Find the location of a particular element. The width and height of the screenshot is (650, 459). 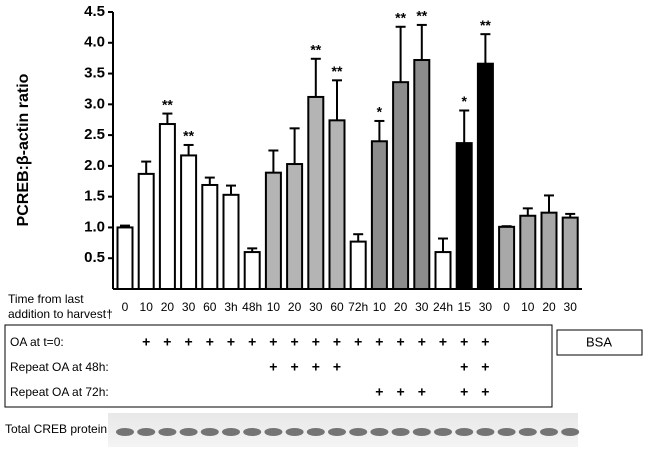

y-tick-label: 3.0 is located at coordinates (94, 103).